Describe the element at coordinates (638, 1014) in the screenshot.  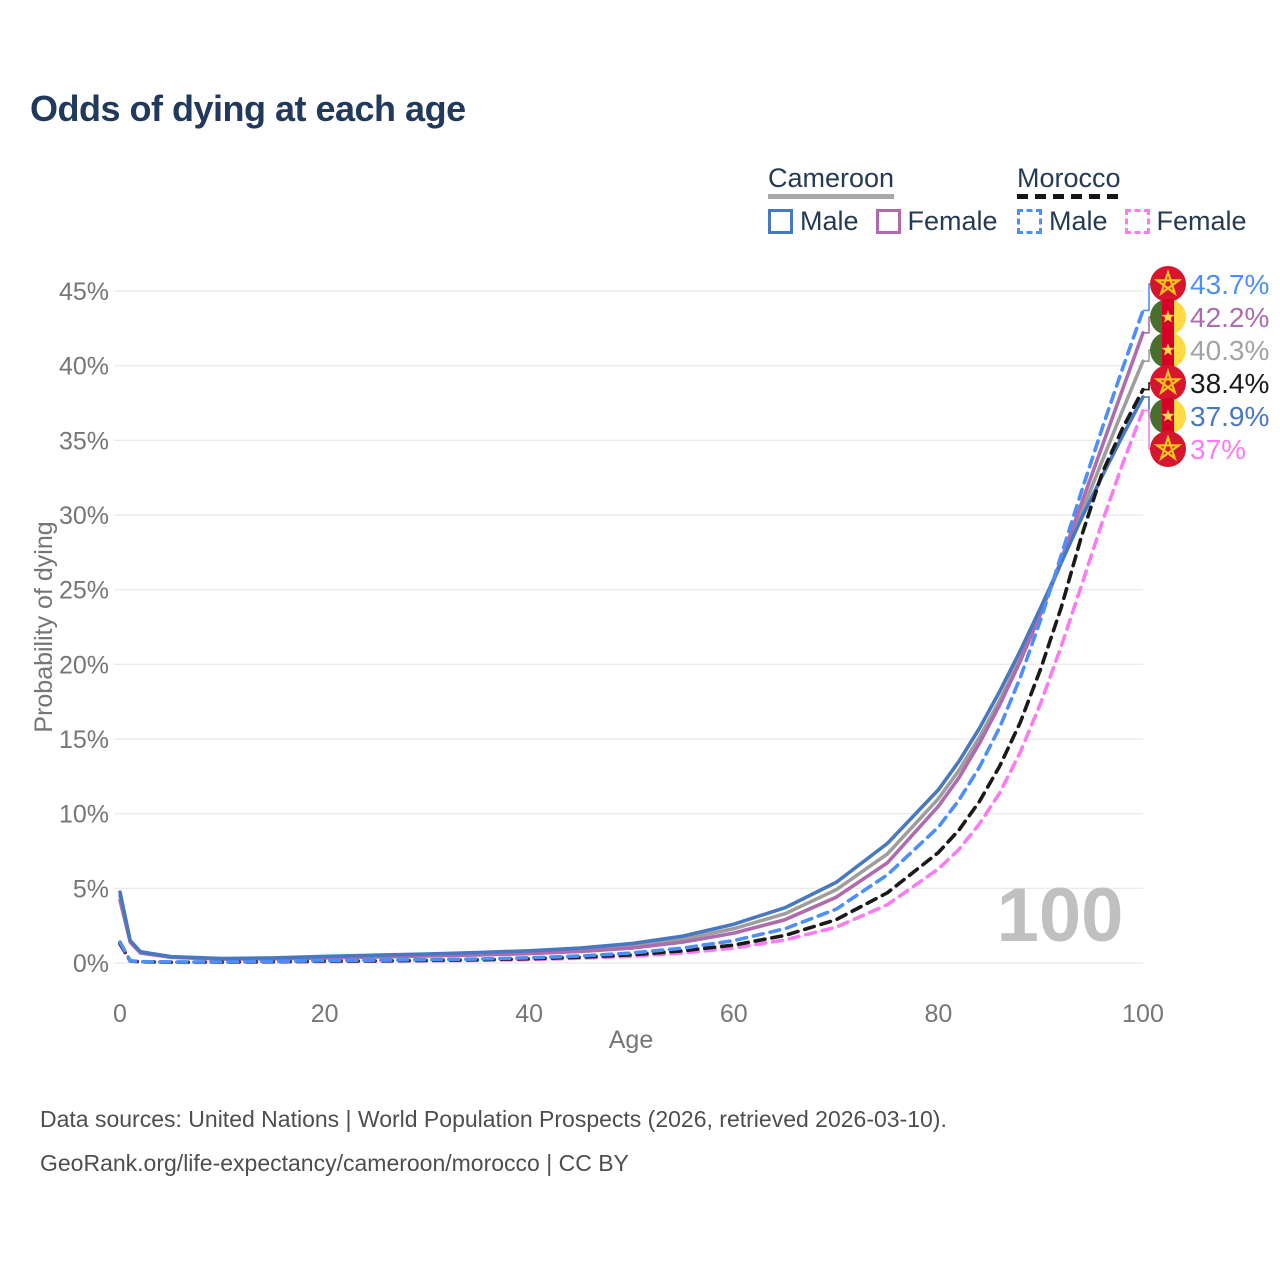
I see `x-axis-ticks: 0 20 40 60 80 100` at that location.